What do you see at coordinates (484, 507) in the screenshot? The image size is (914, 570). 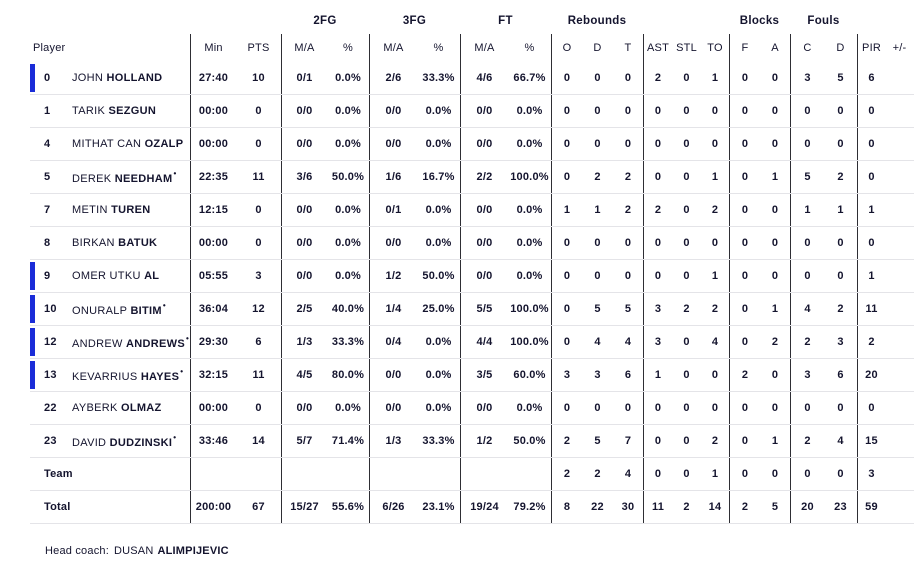 I see `stat-ft-made-attempted: 19/24` at bounding box center [484, 507].